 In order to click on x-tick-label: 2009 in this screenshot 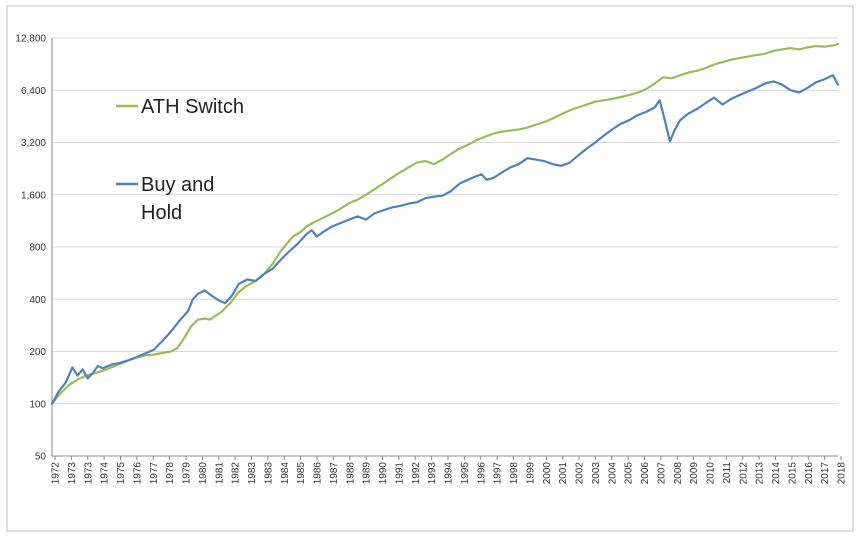, I will do `click(694, 473)`.